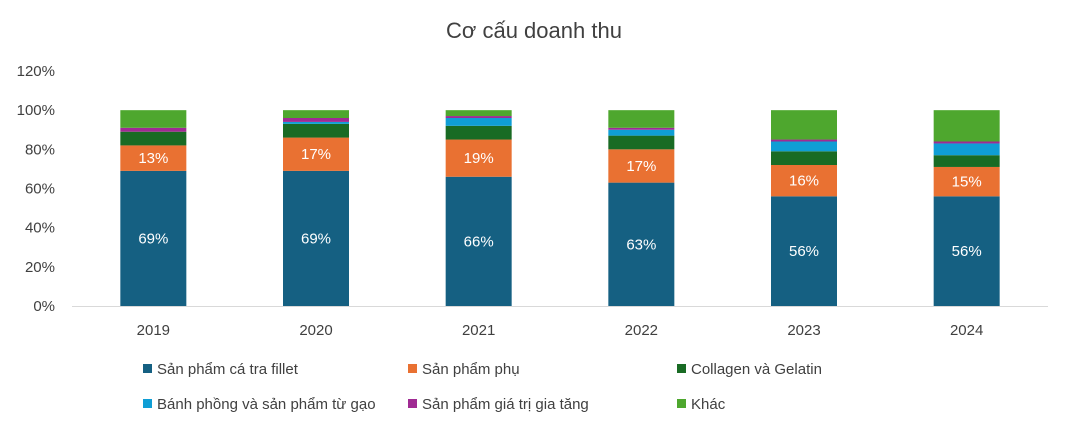  What do you see at coordinates (40, 267) in the screenshot?
I see `y-tick-label: 20%` at bounding box center [40, 267].